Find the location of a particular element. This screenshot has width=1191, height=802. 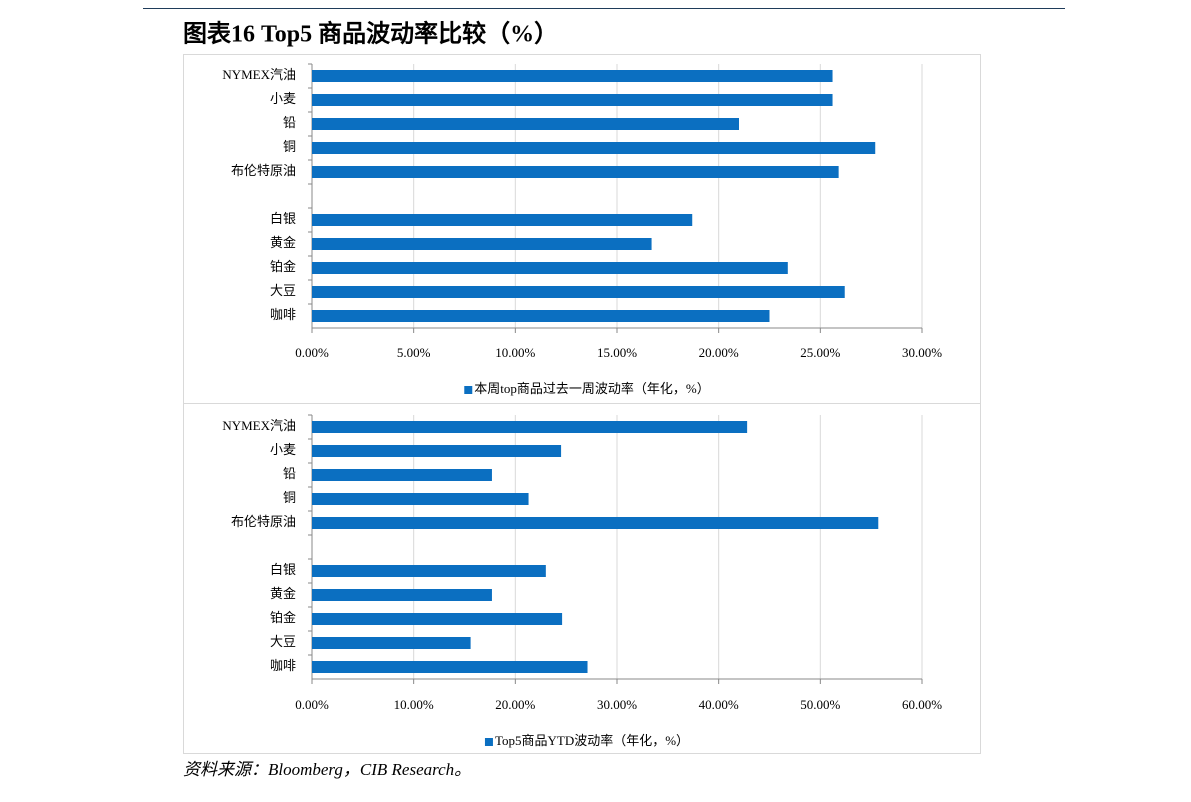

legend-label: 本周top商品过去一周波动率（年化，%） is located at coordinates (591, 388).